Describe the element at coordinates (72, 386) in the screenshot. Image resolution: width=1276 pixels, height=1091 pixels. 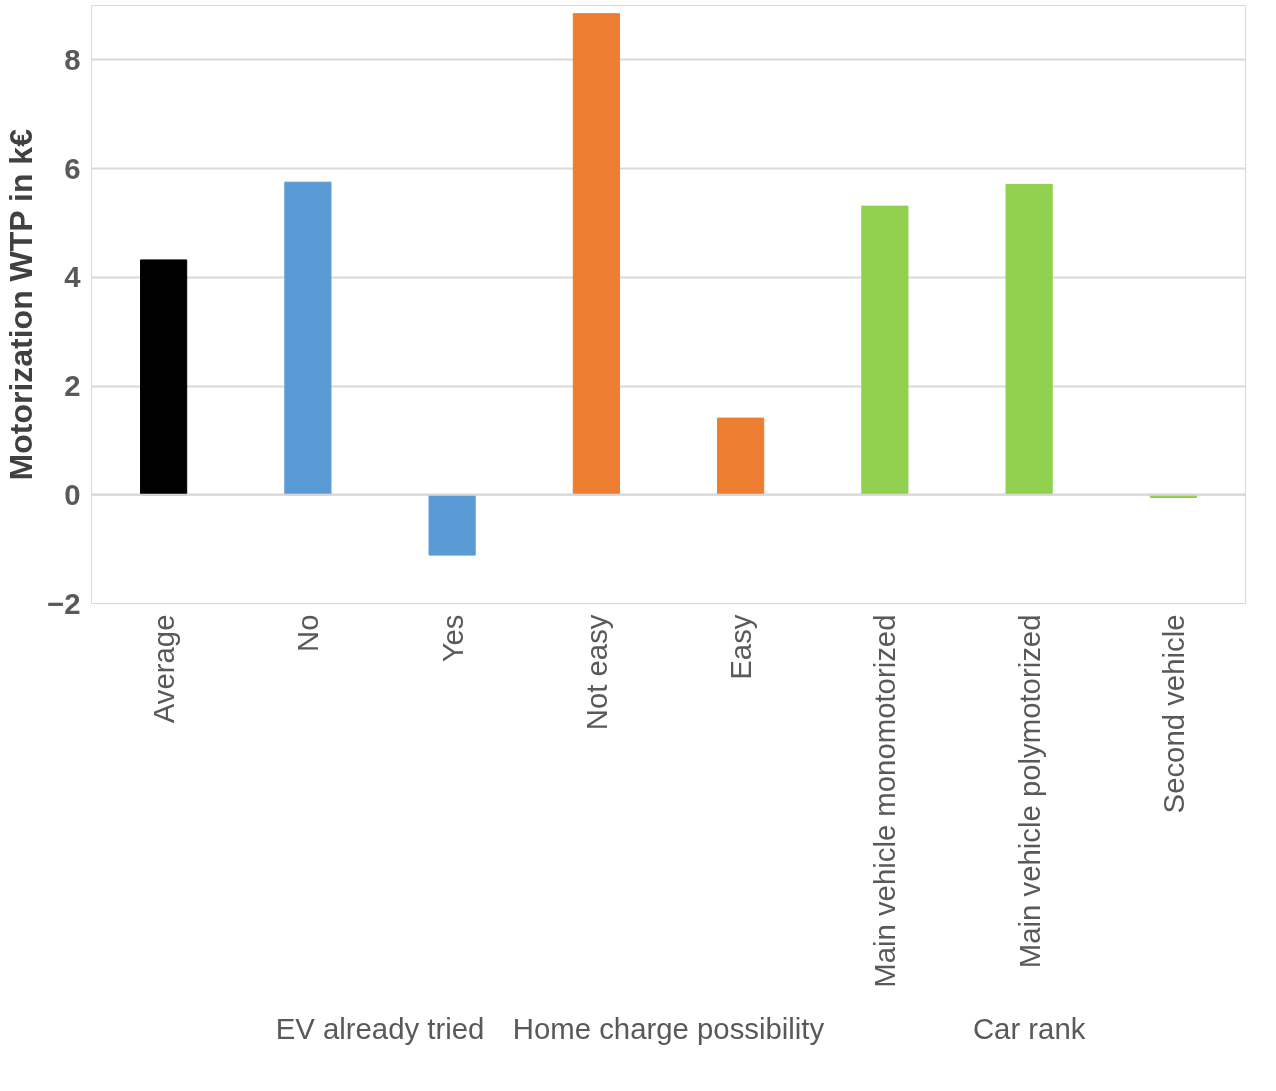
I see `y-tick-label: 2` at that location.